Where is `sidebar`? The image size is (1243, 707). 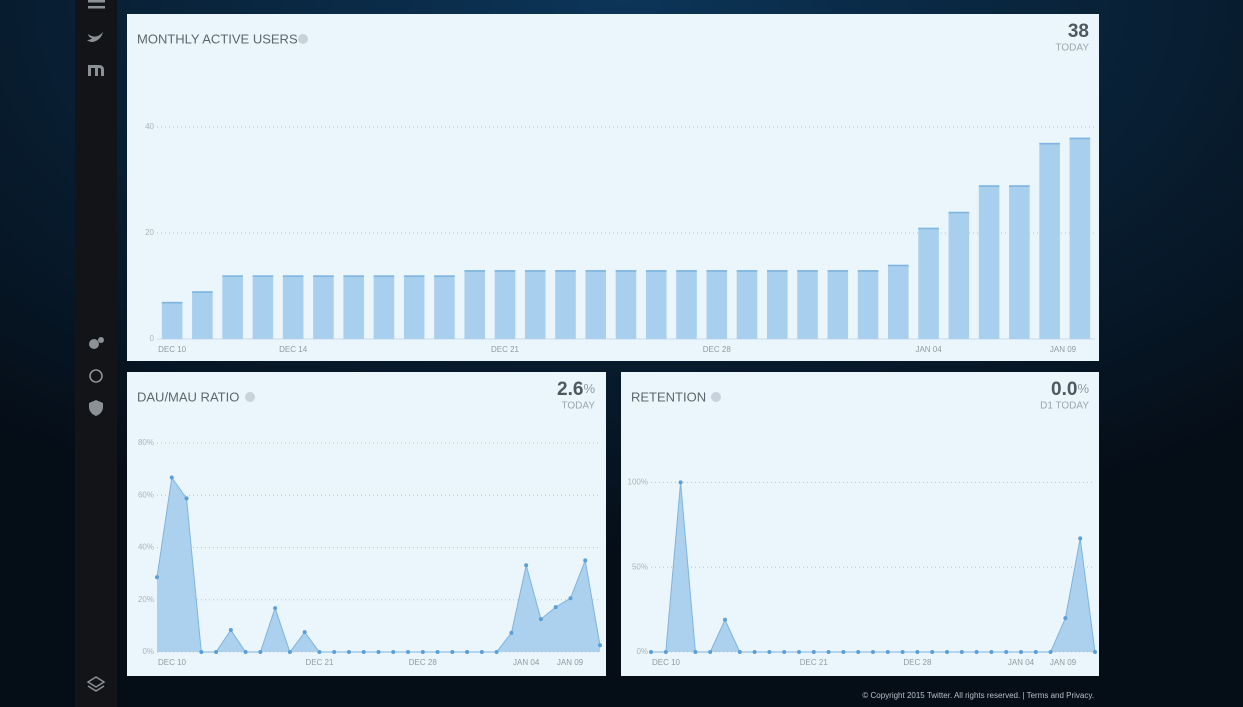
sidebar is located at coordinates (96, 353).